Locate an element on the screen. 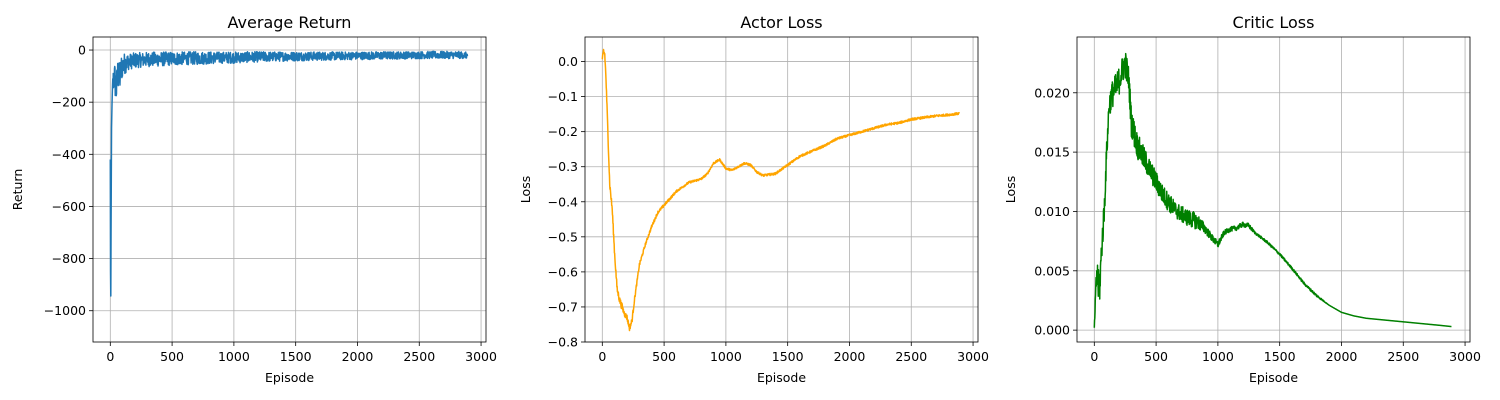 The width and height of the screenshot is (1500, 400). y-tick-label: −0.6 is located at coordinates (563, 271).